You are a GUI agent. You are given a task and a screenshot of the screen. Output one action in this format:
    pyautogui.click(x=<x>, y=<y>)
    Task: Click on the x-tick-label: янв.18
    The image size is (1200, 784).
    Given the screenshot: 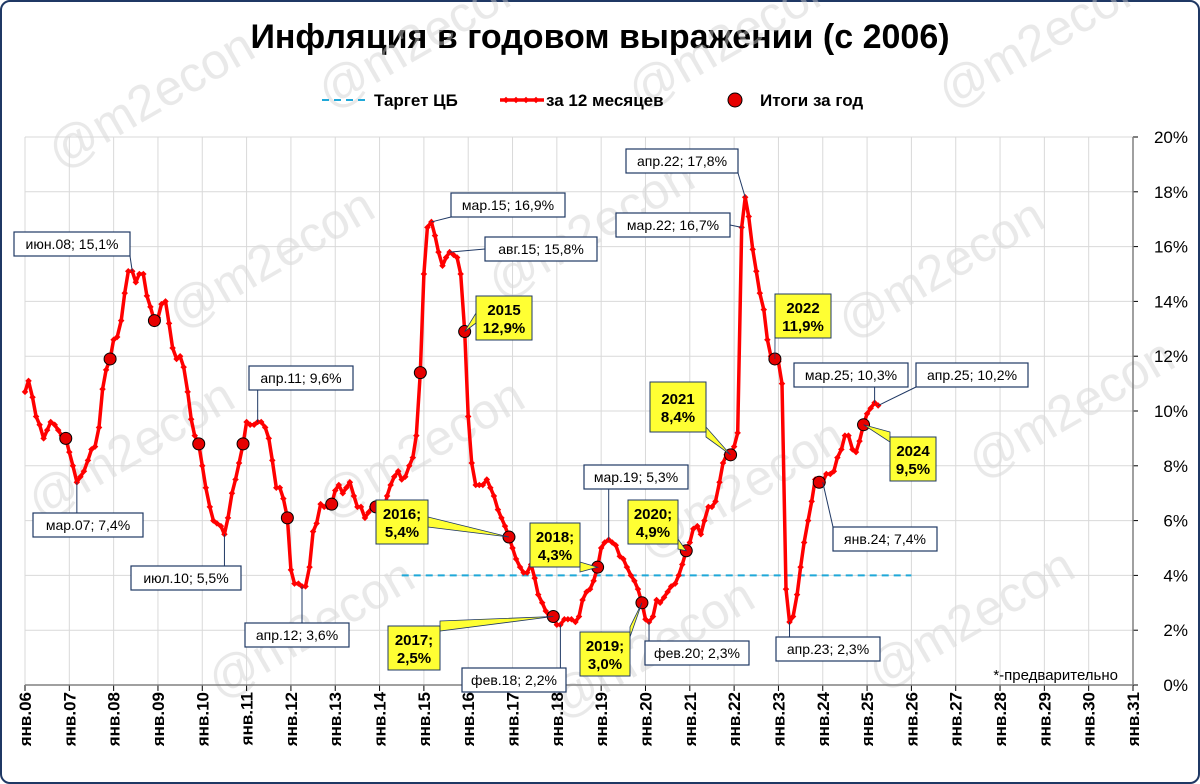 What is the action you would take?
    pyautogui.click(x=557, y=719)
    